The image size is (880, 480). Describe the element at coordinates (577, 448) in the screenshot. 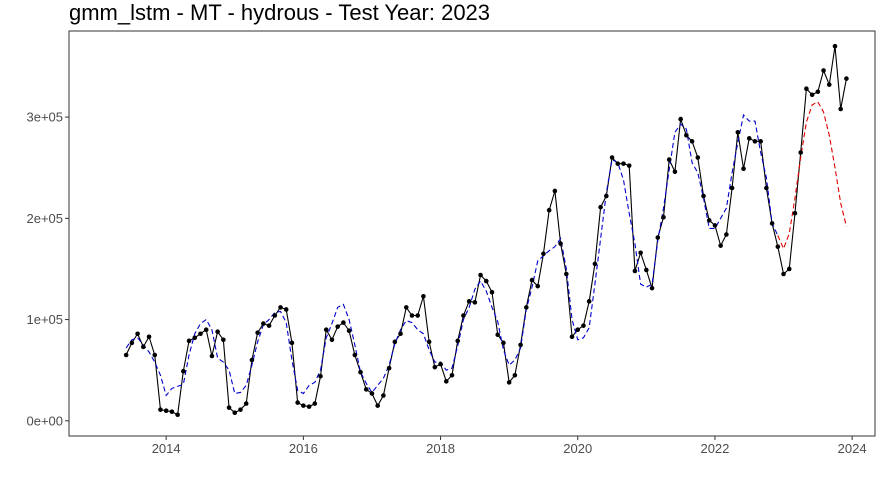

I see `x-tick-label: 2020` at that location.